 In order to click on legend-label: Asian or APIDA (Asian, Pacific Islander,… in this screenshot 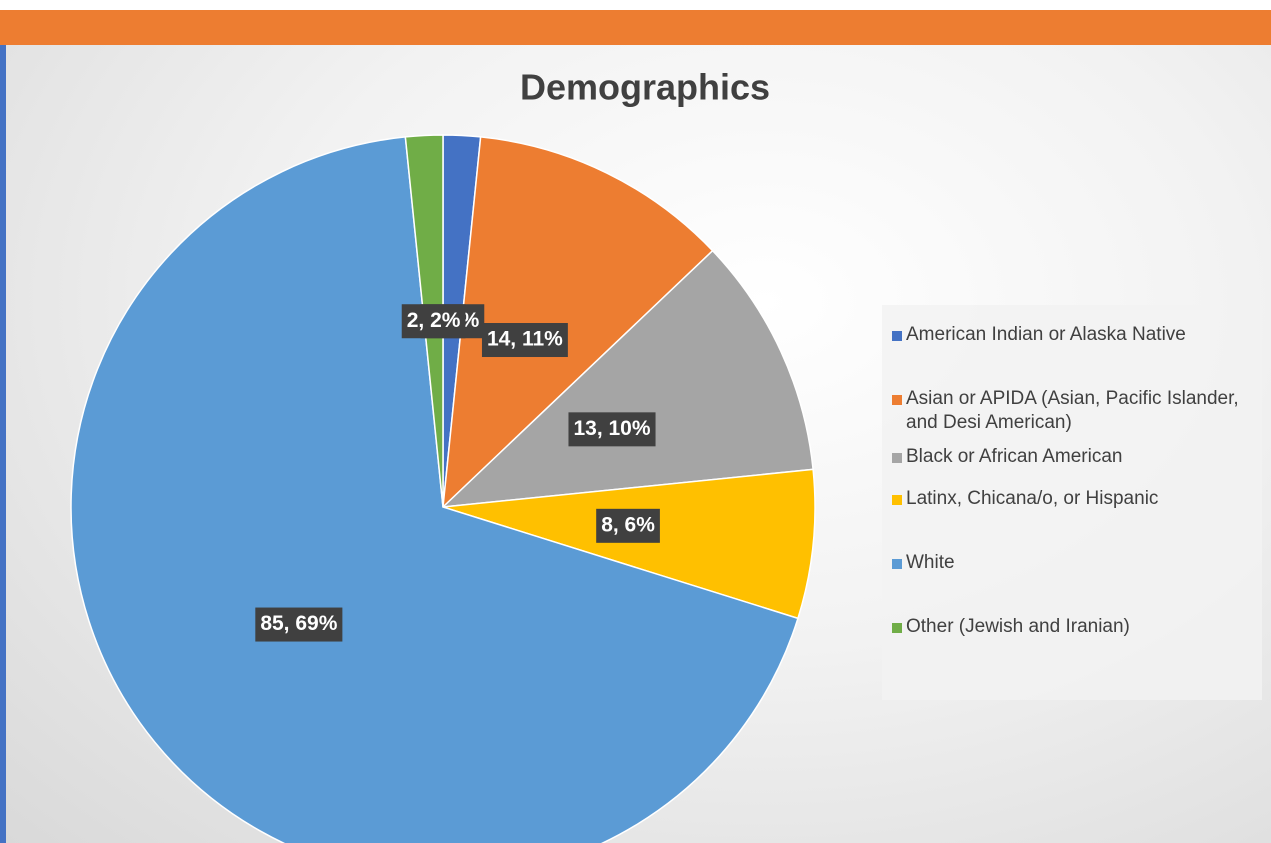, I will do `click(1072, 410)`.